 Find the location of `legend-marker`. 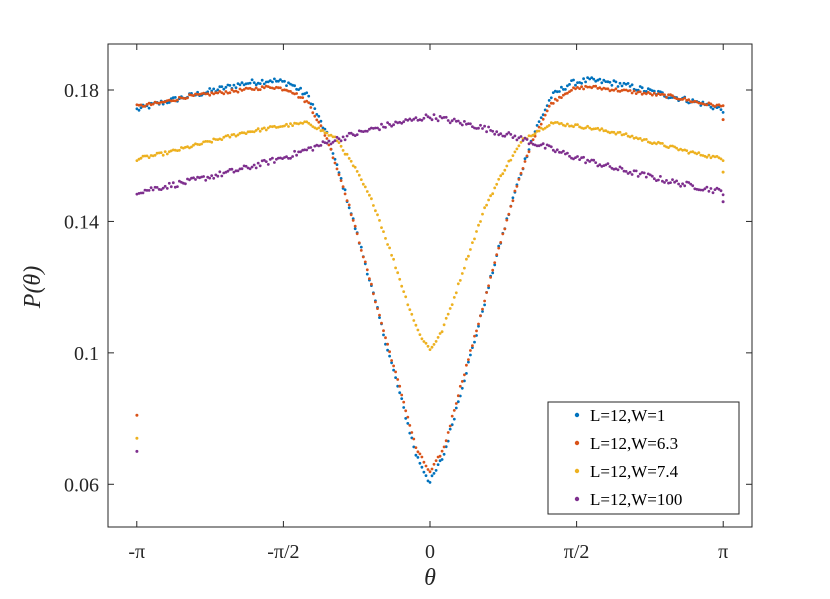

legend-marker is located at coordinates (577, 415).